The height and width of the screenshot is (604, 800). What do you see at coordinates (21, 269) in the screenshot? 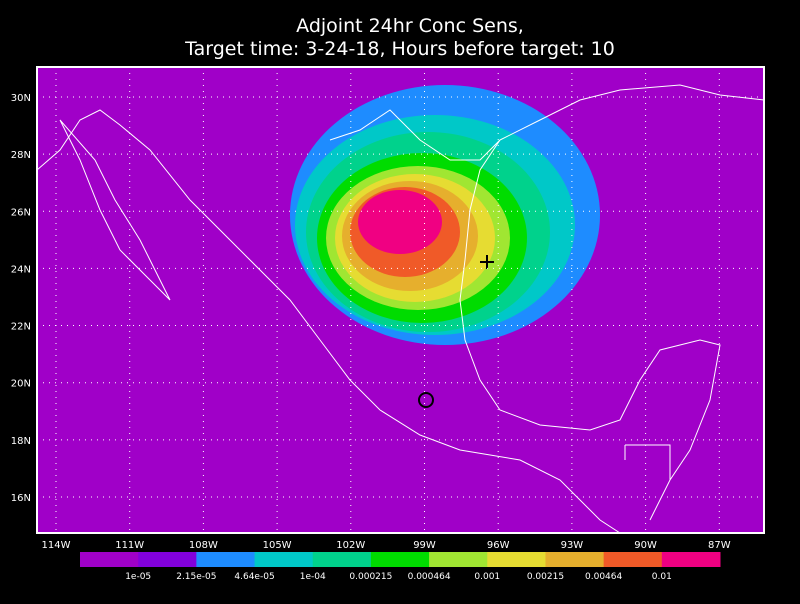
I see `lat-label: 24N` at bounding box center [21, 269].